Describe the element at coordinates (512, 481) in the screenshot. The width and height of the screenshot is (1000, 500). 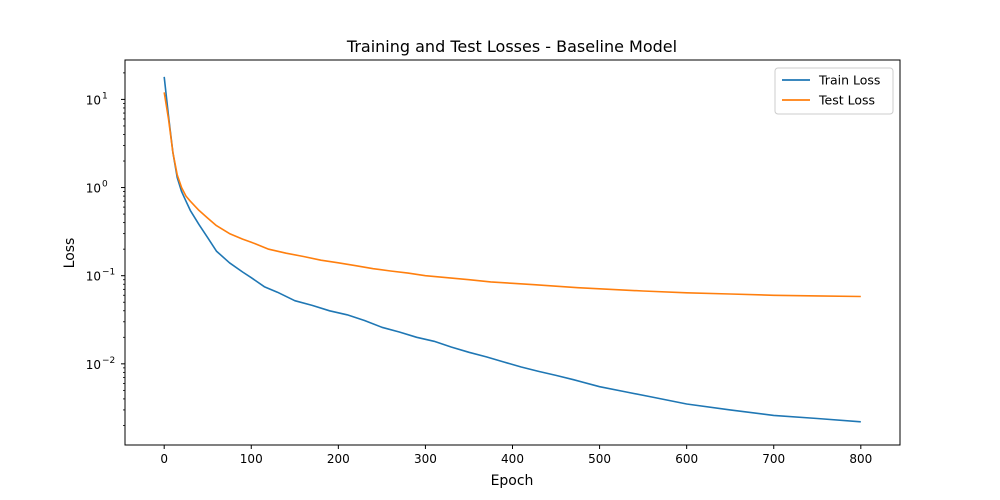
I see `x-axis-label: Epoch` at that location.